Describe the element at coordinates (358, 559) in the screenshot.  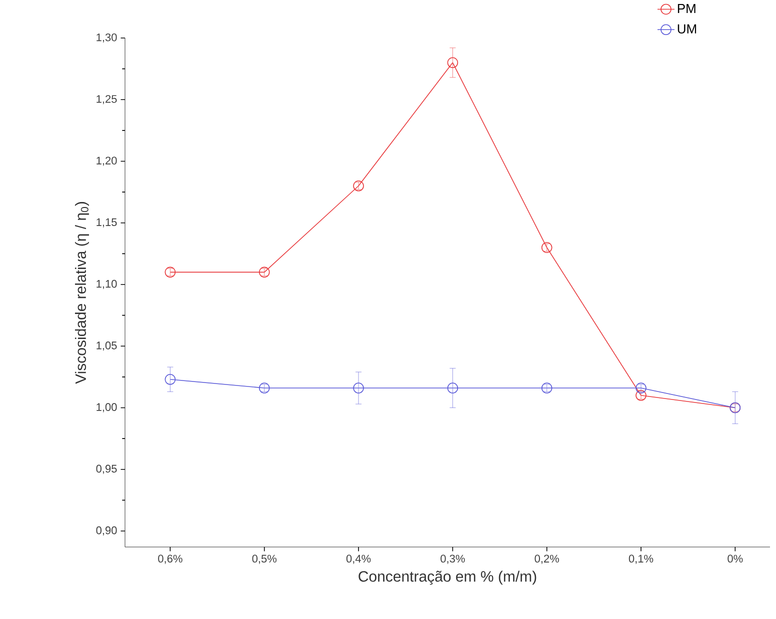
I see `x-tick-label: 0,4%` at that location.